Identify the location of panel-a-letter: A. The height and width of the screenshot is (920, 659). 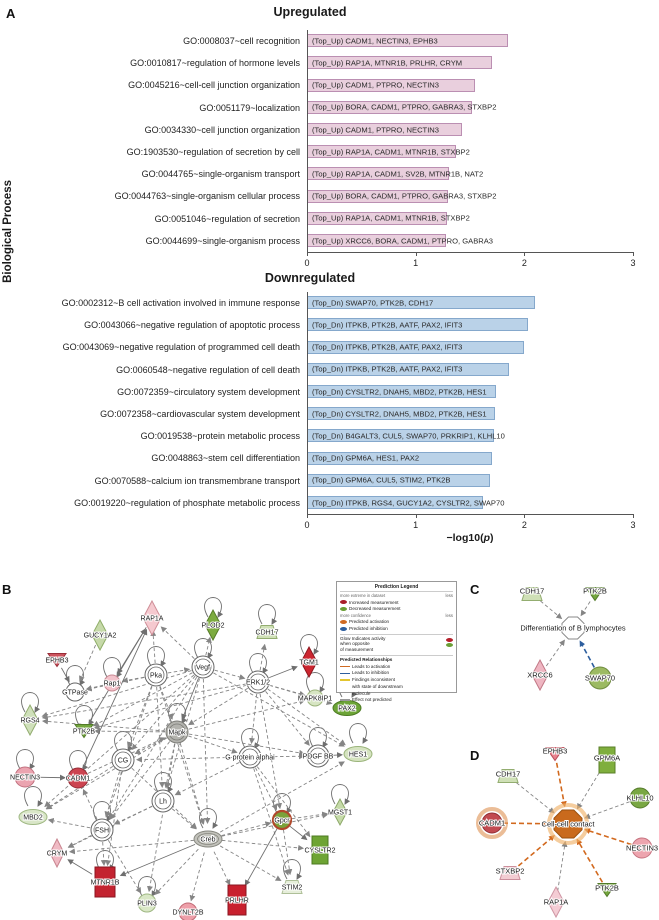
(11, 13).